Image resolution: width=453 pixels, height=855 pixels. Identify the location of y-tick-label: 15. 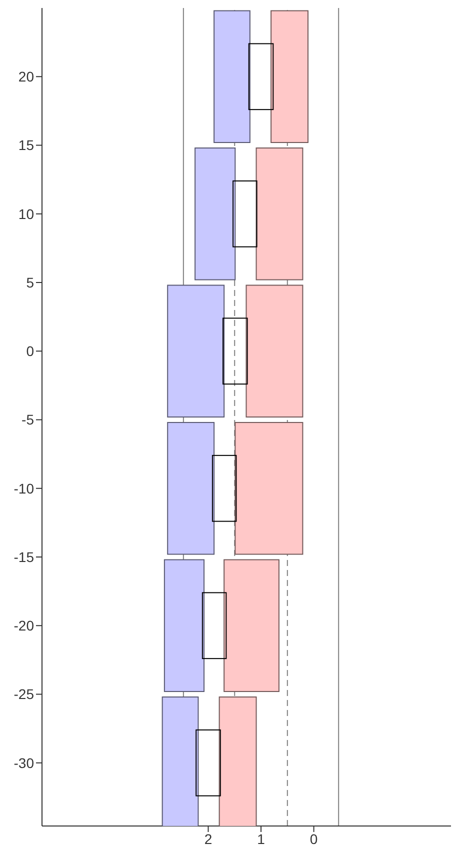
(26, 145).